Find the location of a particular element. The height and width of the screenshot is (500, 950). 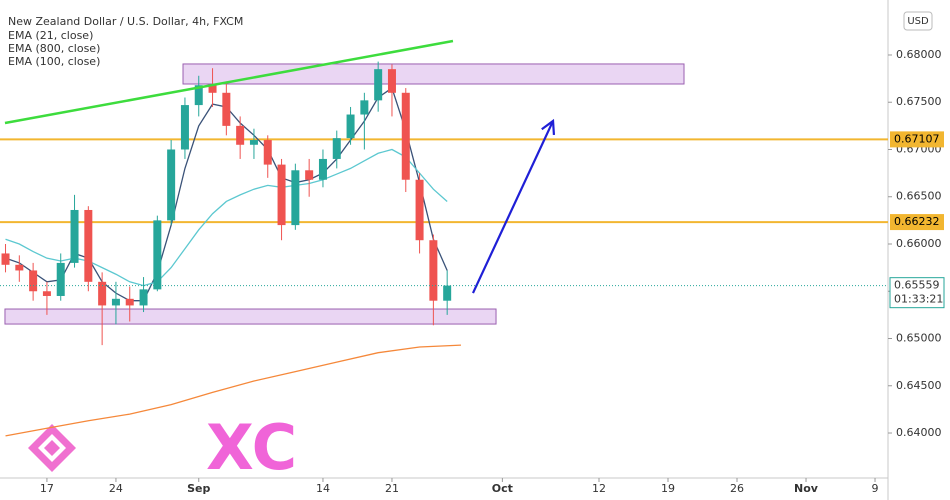

legend-entry: EMA (100, close) is located at coordinates (54, 61).